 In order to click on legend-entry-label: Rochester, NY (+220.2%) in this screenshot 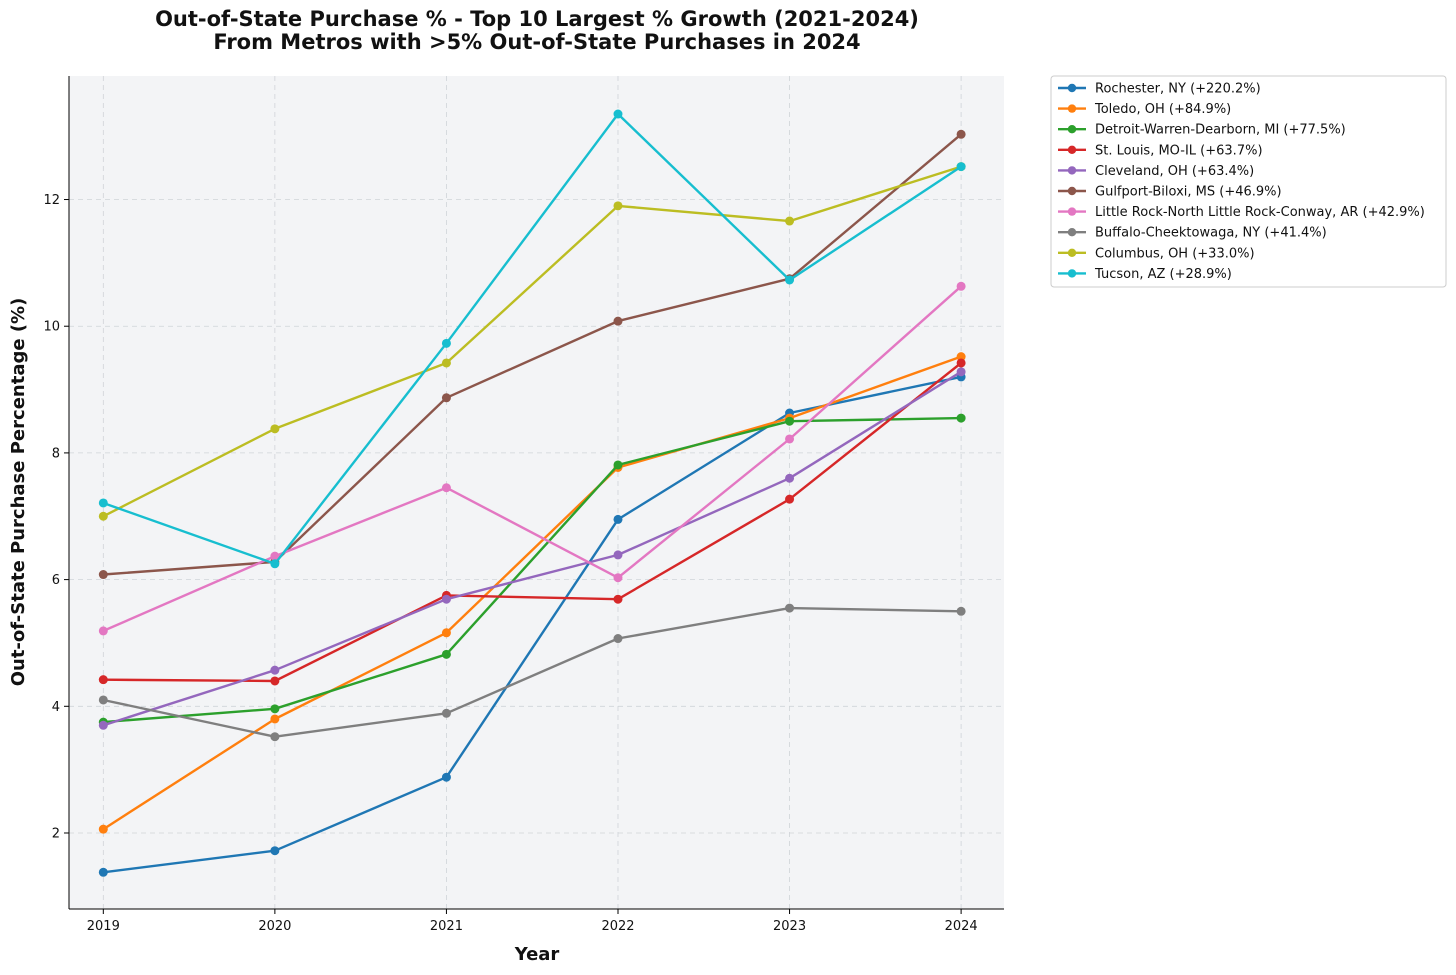, I will do `click(1178, 89)`.